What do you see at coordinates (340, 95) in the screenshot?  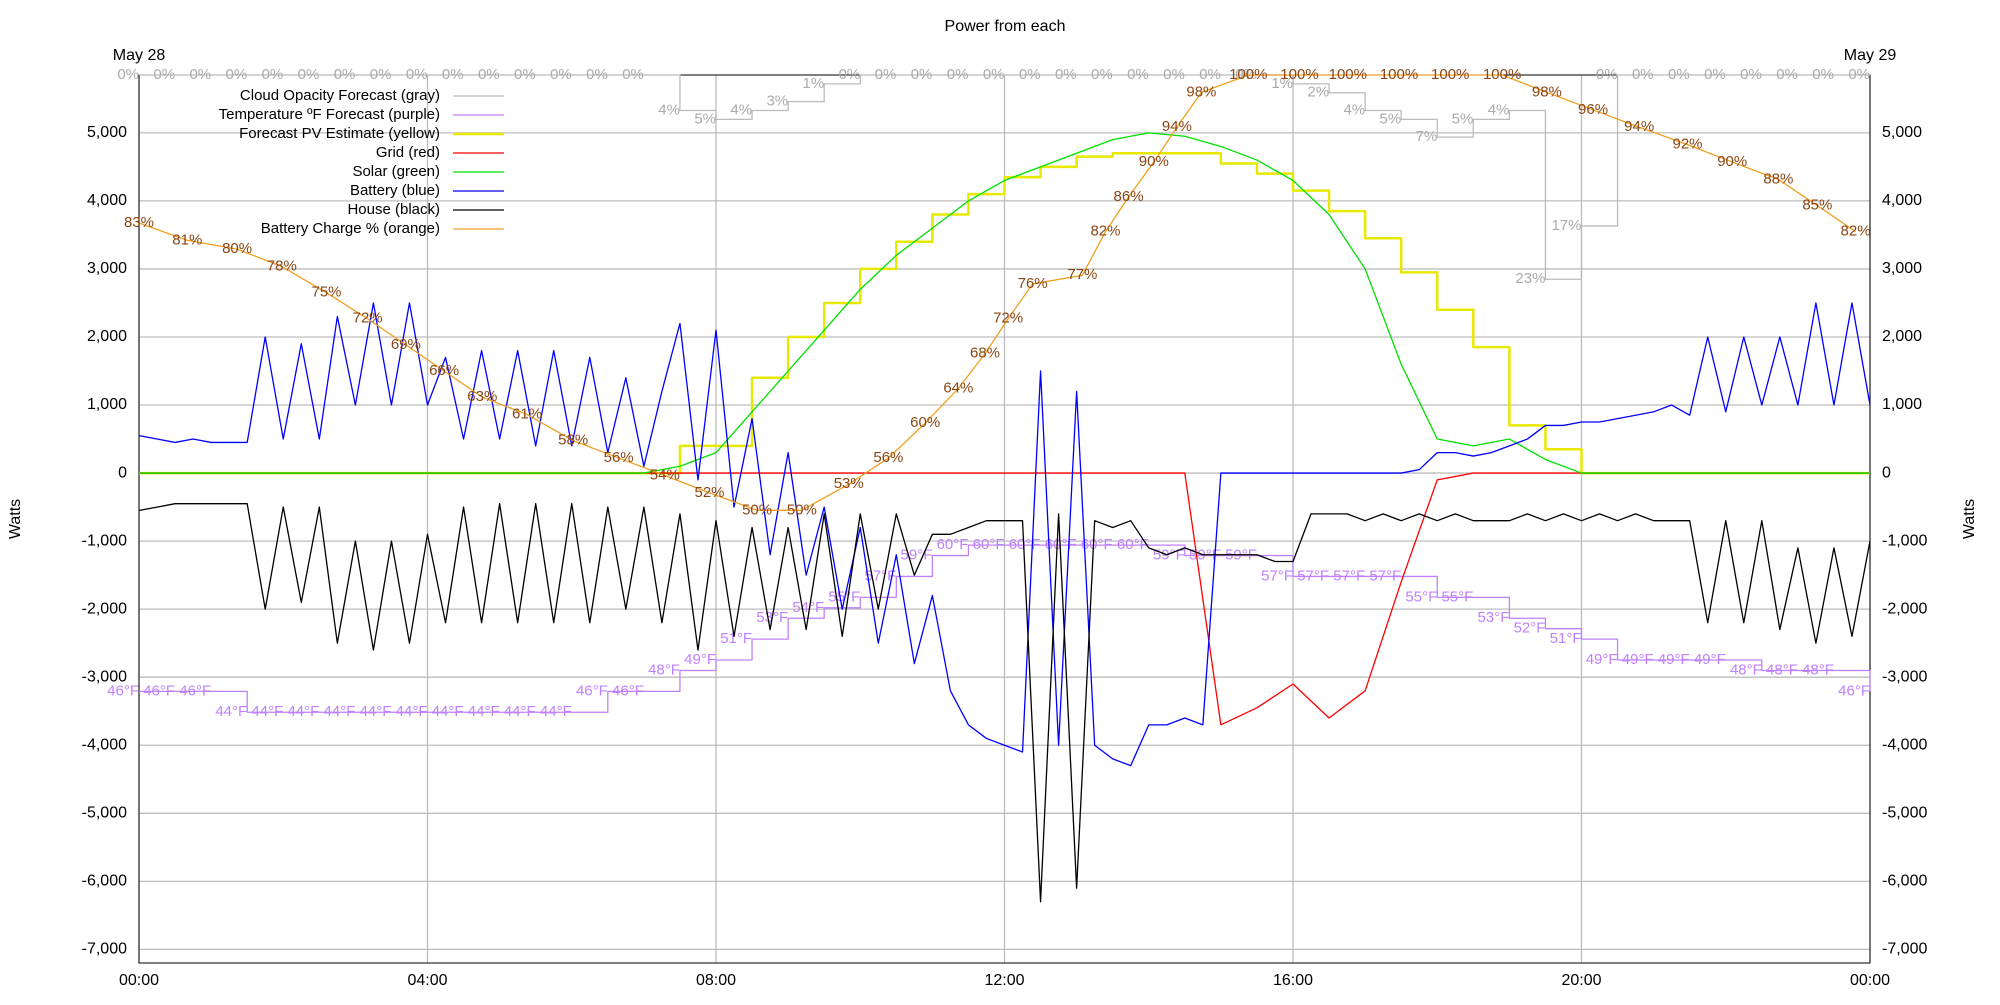 I see `legend-label: Cloud Opacity Forecast (gray)` at bounding box center [340, 95].